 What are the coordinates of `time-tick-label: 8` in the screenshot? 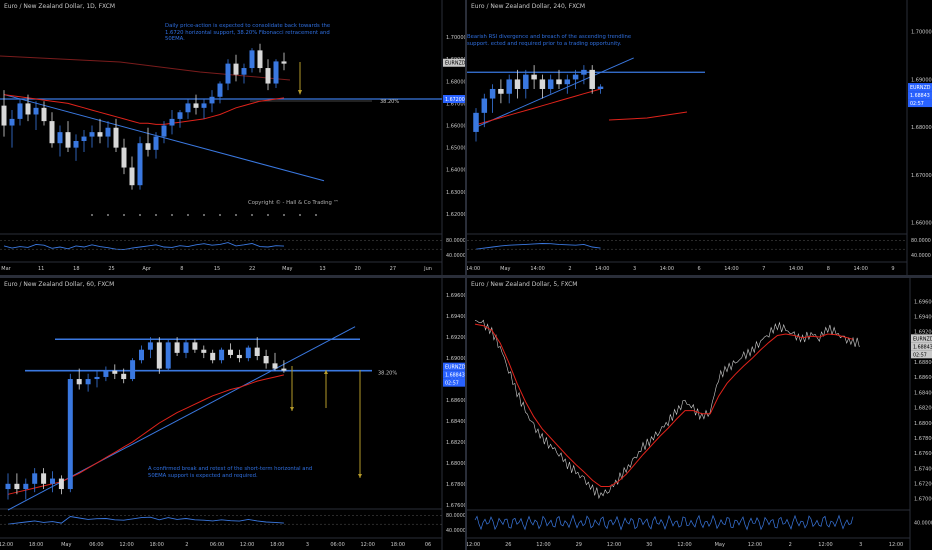 It's located at (828, 269).